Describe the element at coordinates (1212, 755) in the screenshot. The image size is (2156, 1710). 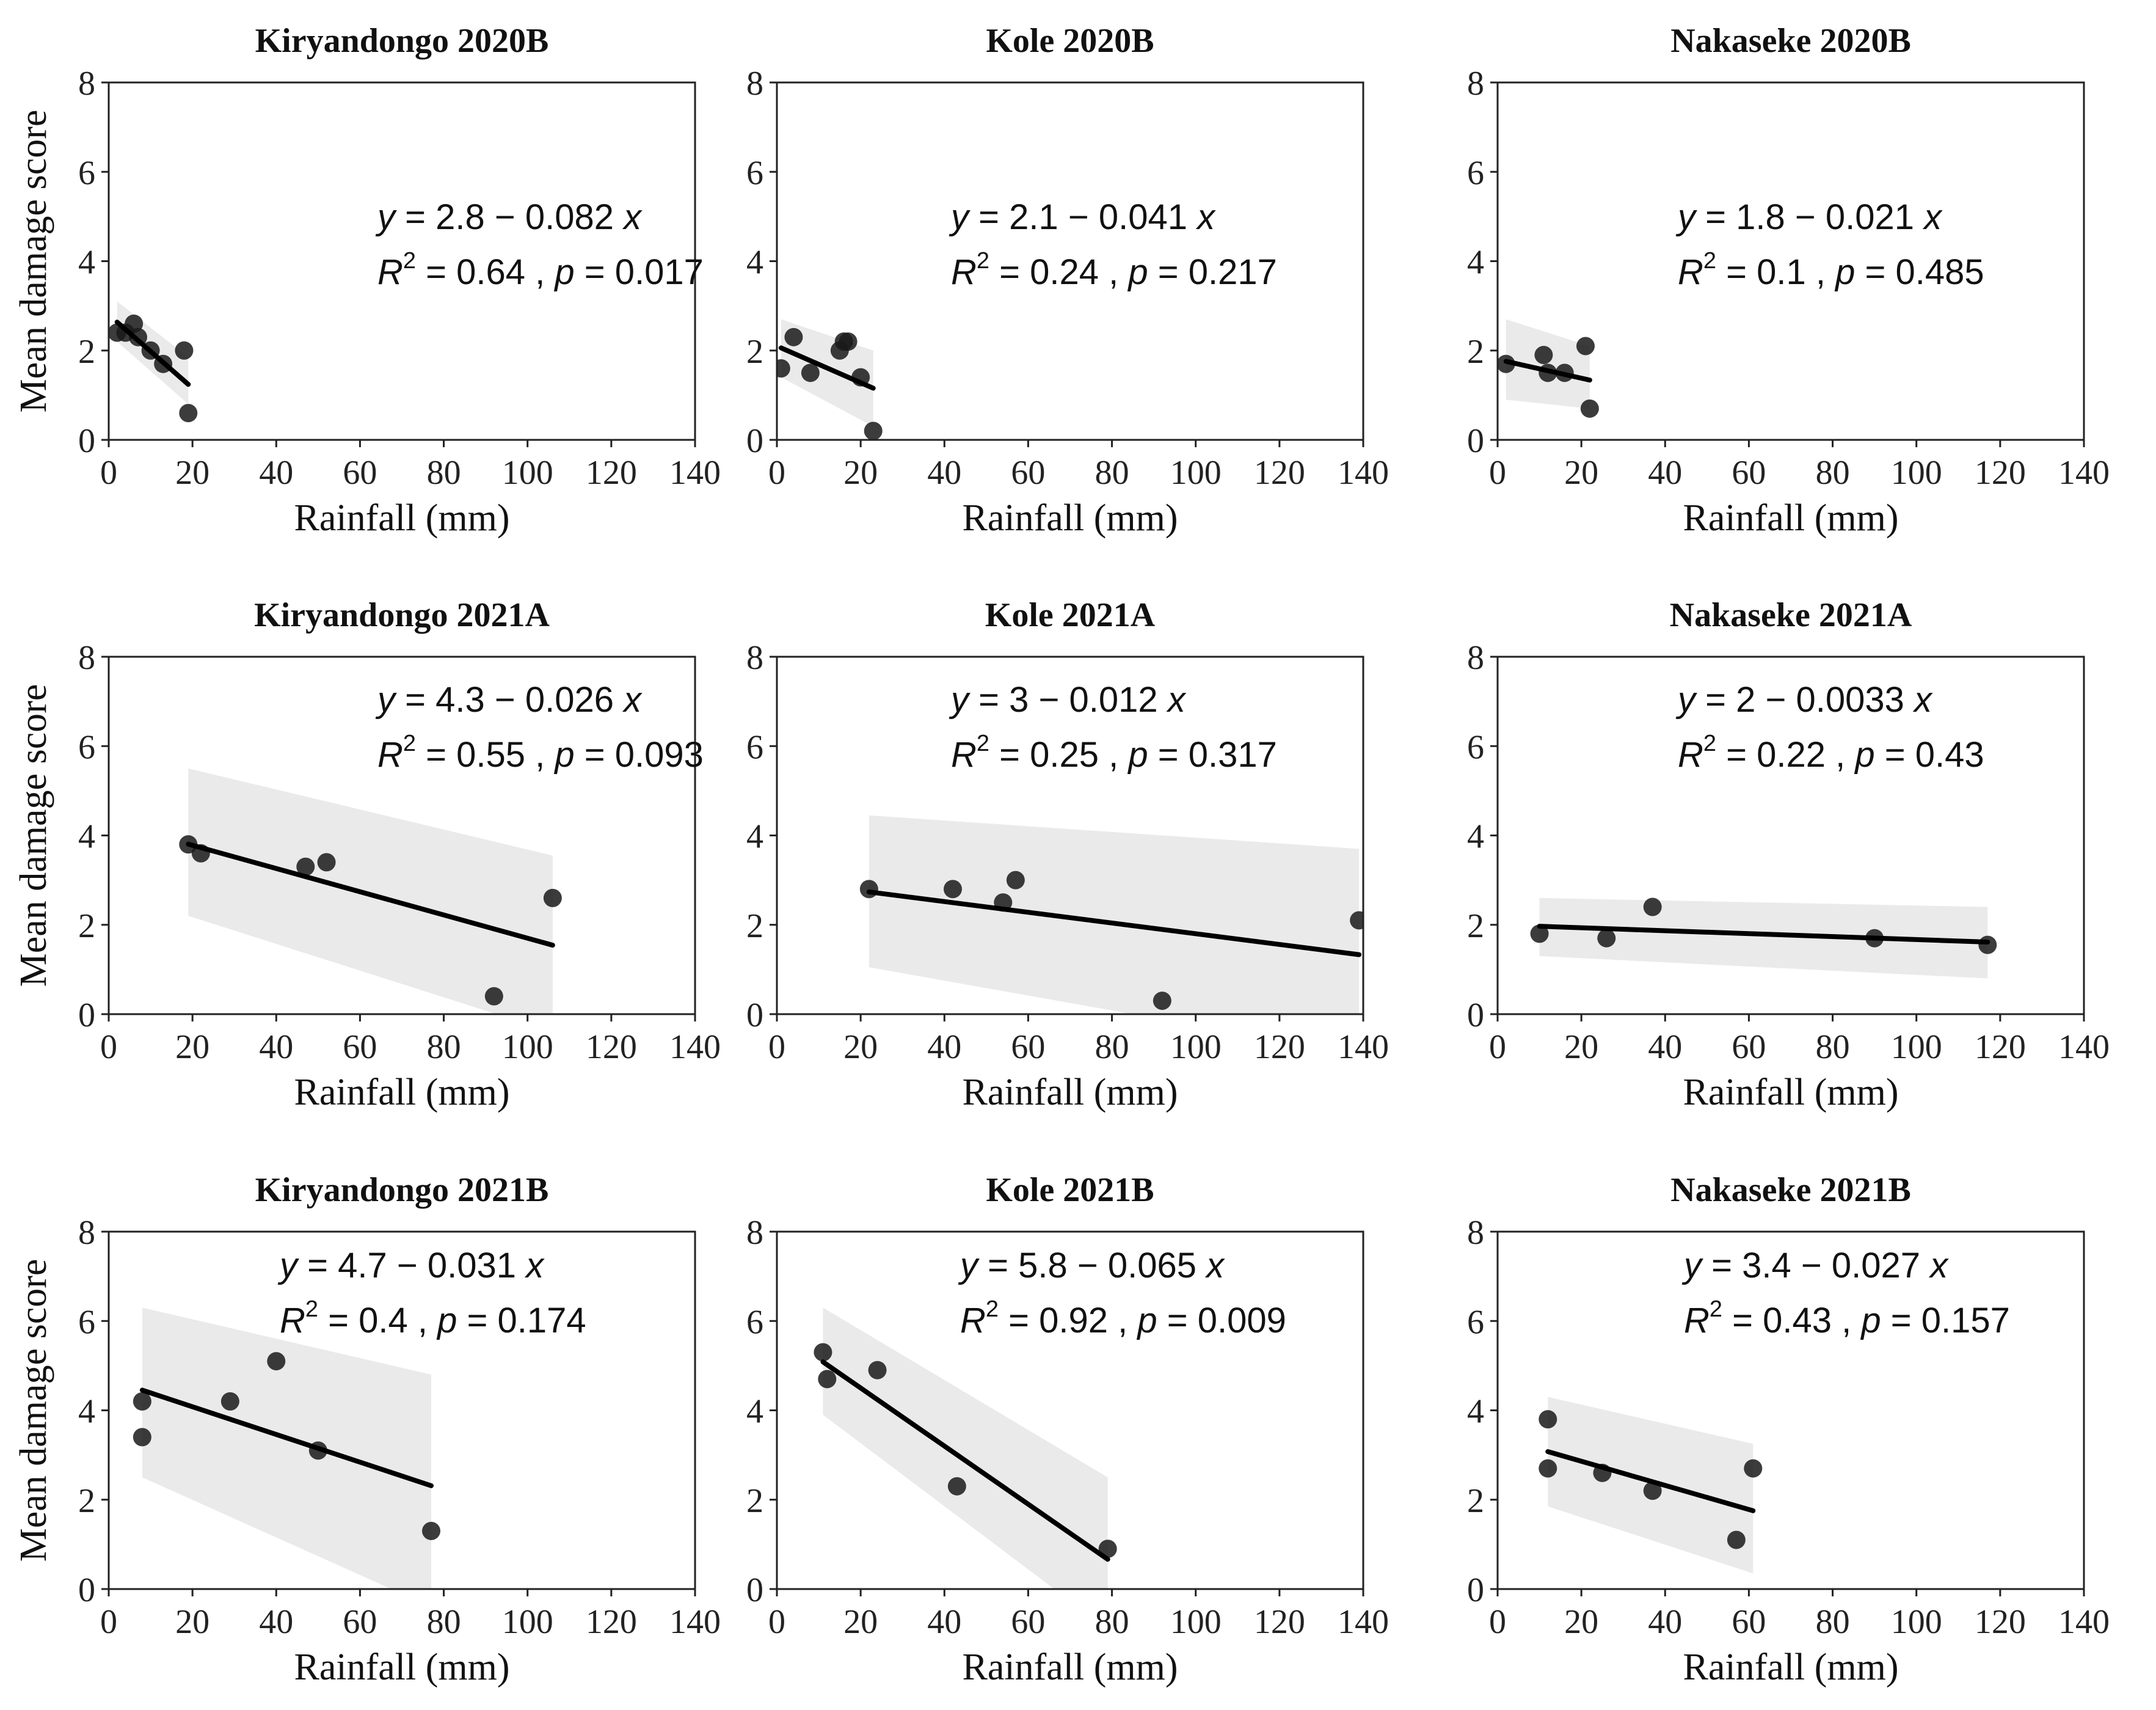
I see `p-value: = 0.317` at that location.